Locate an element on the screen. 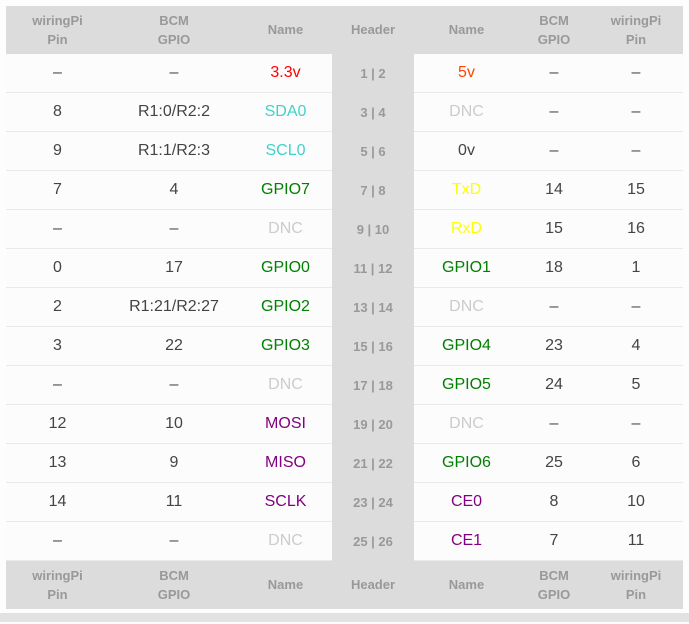  cell-bcm-gpio-left: 4 is located at coordinates (174, 190).